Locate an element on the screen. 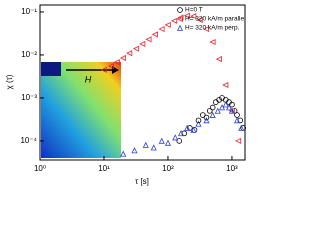 The height and width of the screenshot is (240, 320). legend-label: H=0 T is located at coordinates (194, 10).